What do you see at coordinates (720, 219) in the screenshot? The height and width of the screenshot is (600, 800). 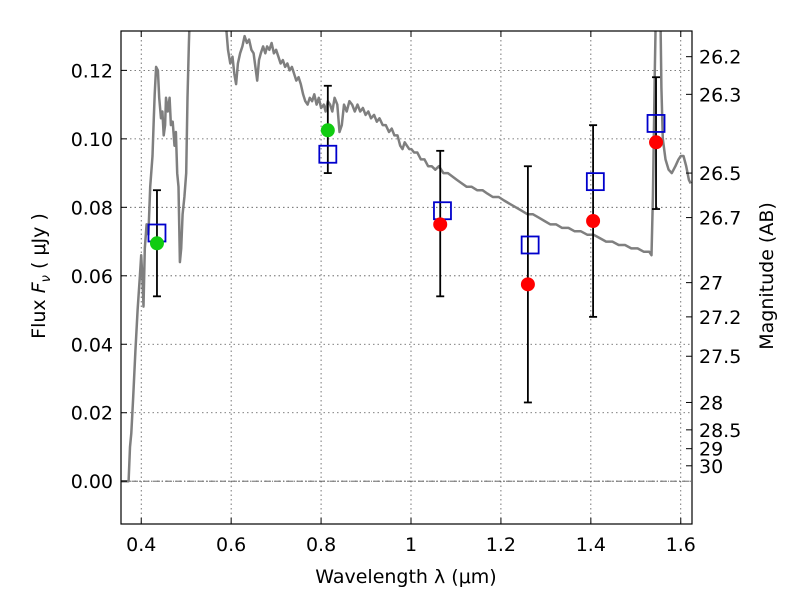 I see `magnitude-tick-label: 26.7` at bounding box center [720, 219].